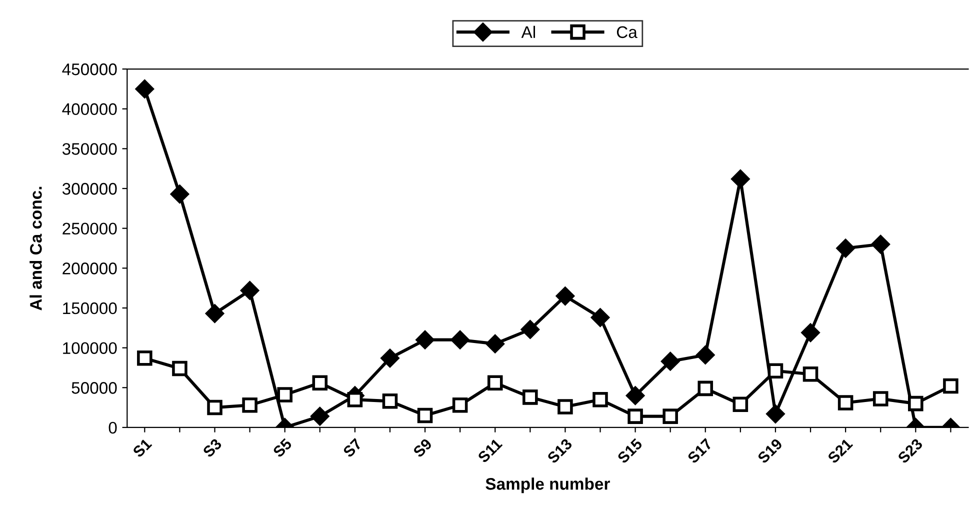 This screenshot has width=978, height=531. I want to click on y-tick-label: 250000, so click(89, 228).